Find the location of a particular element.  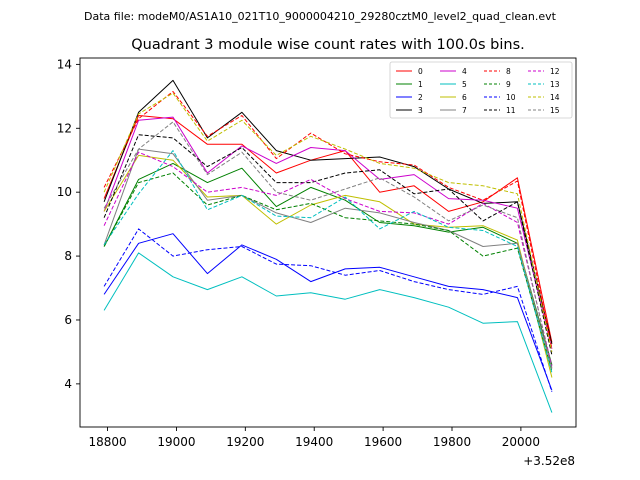

y-tick-label: 14 is located at coordinates (64, 64).